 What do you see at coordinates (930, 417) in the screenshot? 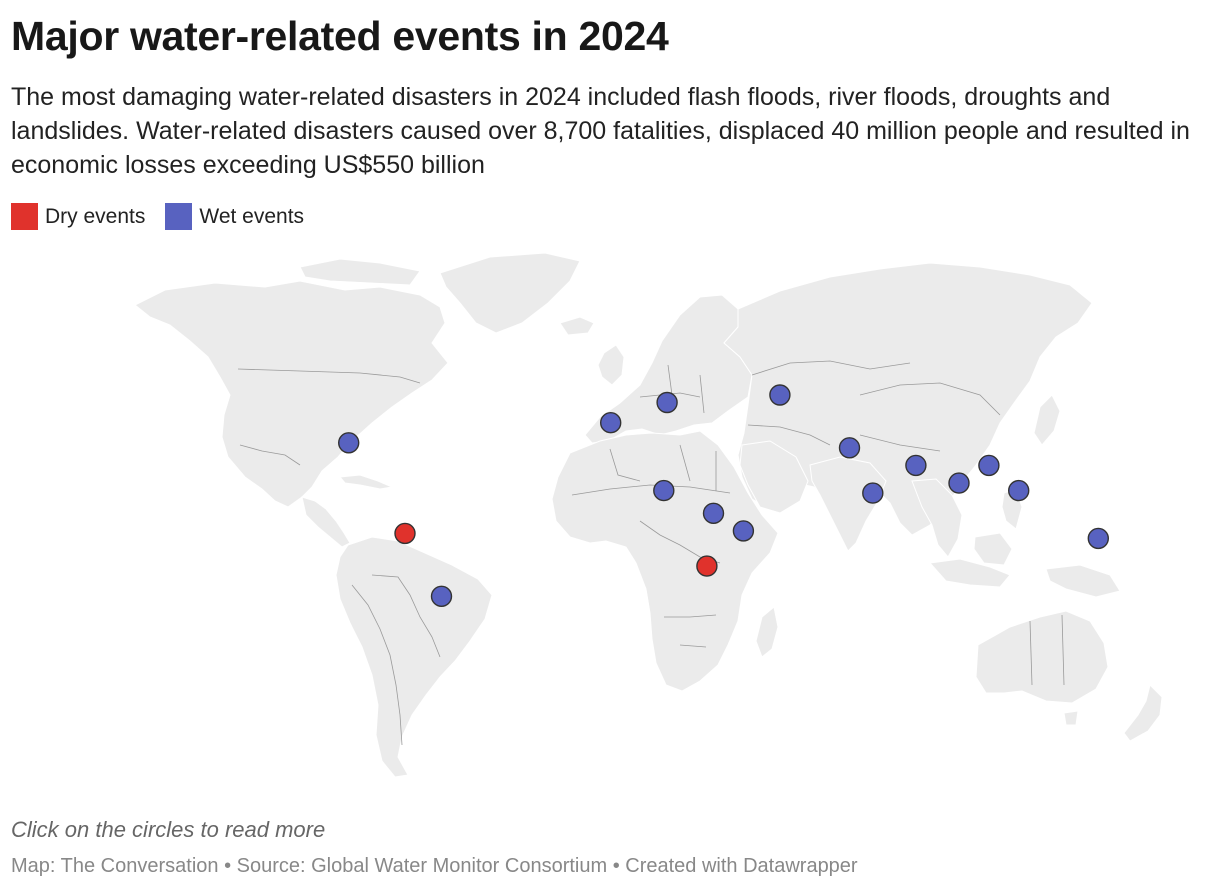
I see `border-china` at bounding box center [930, 417].